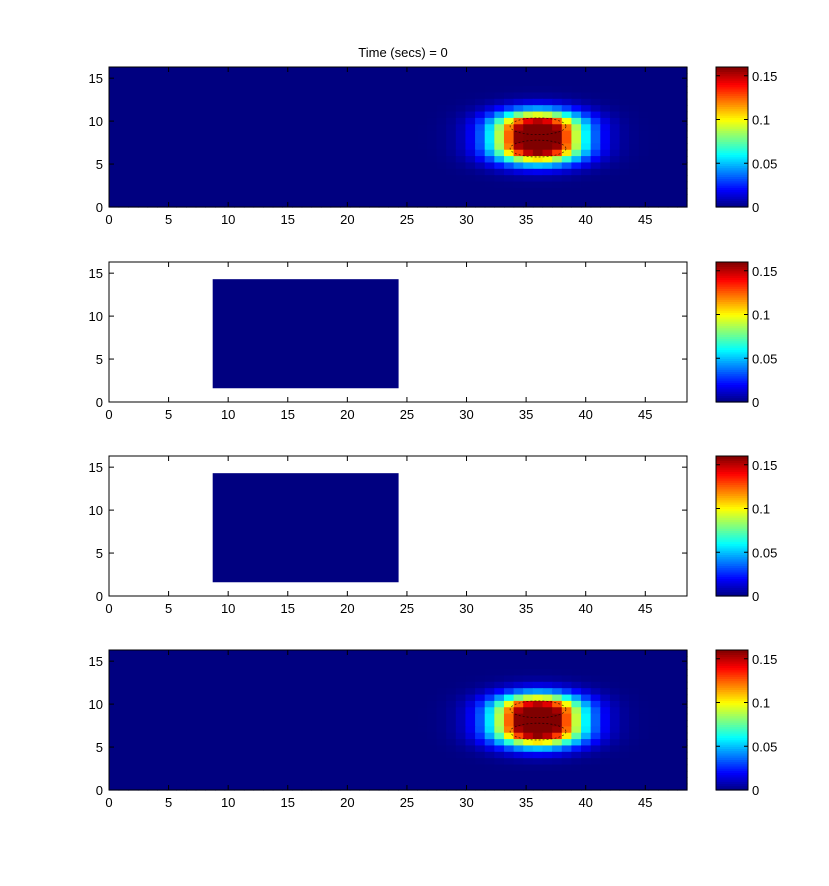 Image resolution: width=829 pixels, height=886 pixels. Describe the element at coordinates (99, 164) in the screenshot. I see `y-tick-label: 5` at that location.